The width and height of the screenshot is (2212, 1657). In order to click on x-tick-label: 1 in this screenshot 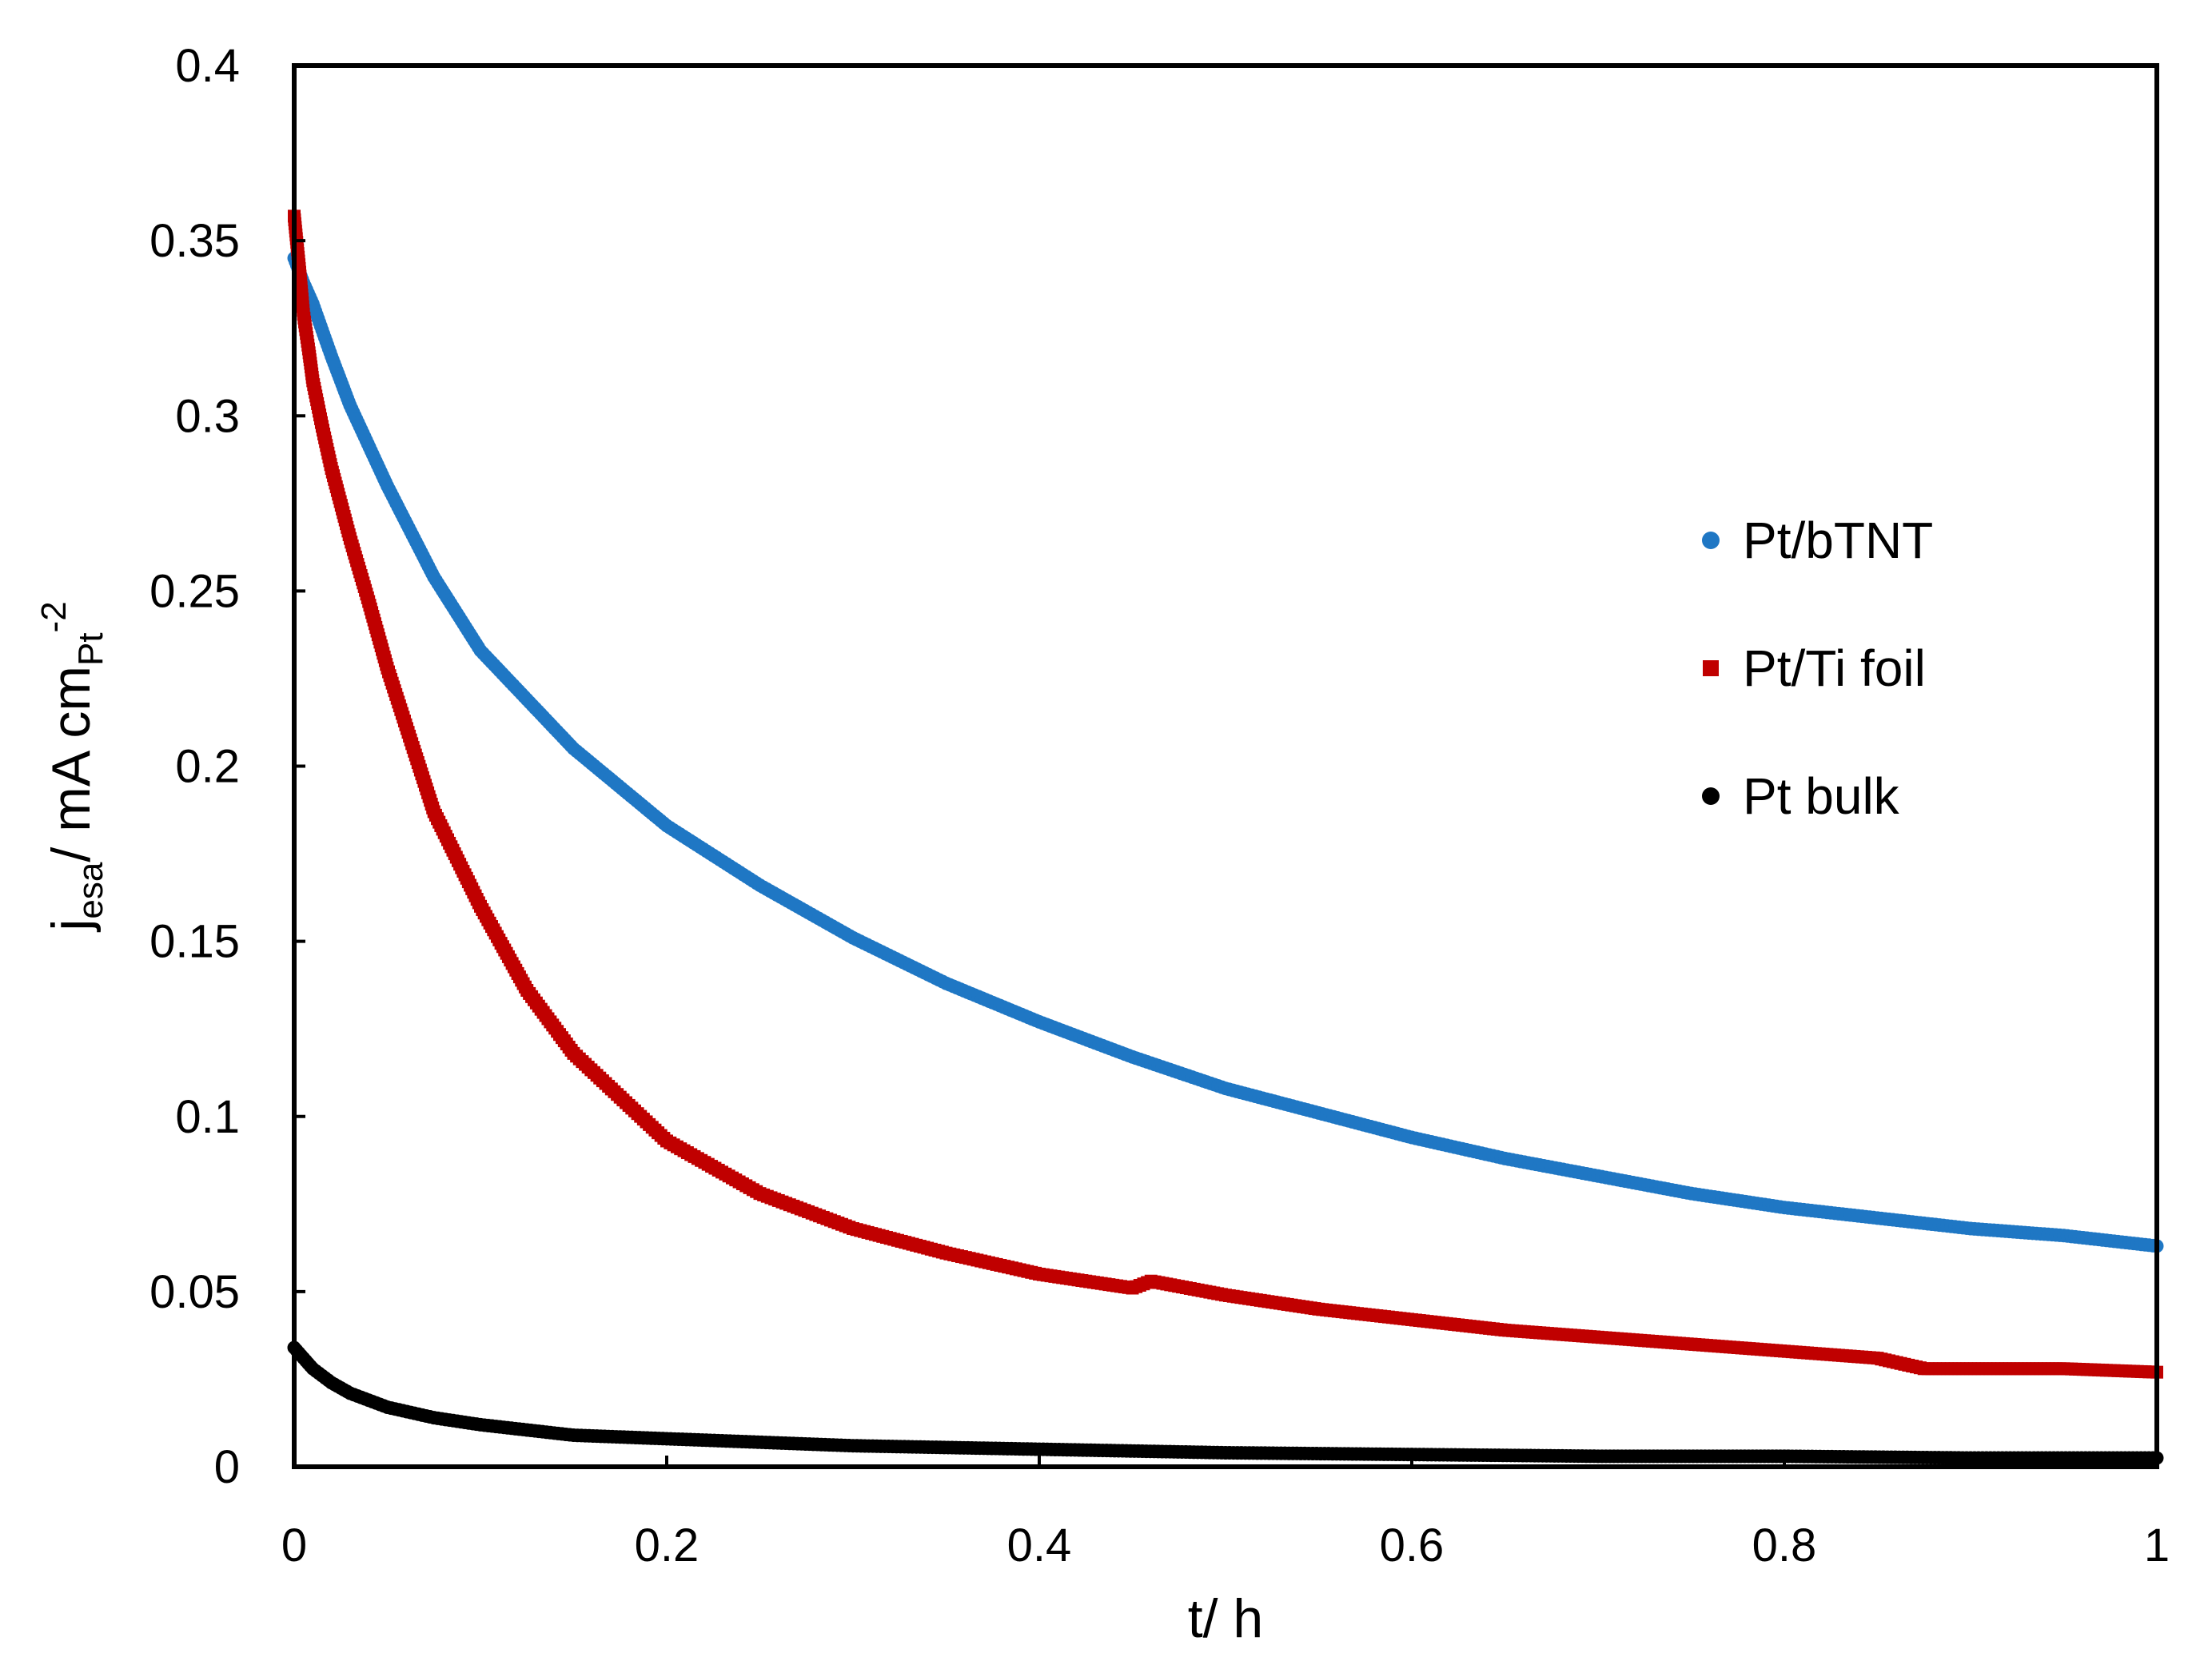, I will do `click(2157, 1545)`.